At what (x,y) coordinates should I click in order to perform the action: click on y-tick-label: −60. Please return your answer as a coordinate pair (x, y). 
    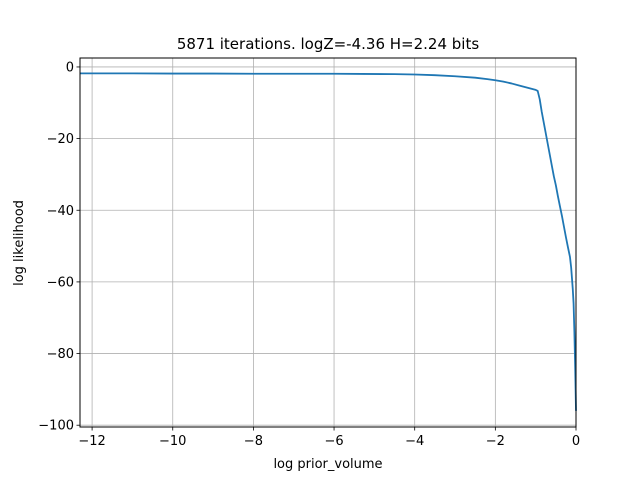
    Looking at the image, I should click on (60, 282).